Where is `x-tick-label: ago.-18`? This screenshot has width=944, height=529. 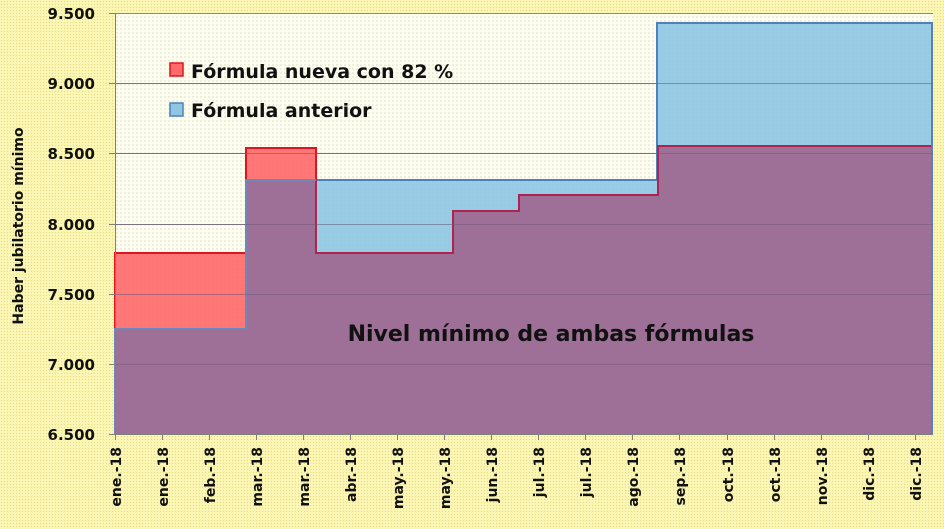 x-tick-label: ago.-18 is located at coordinates (634, 477).